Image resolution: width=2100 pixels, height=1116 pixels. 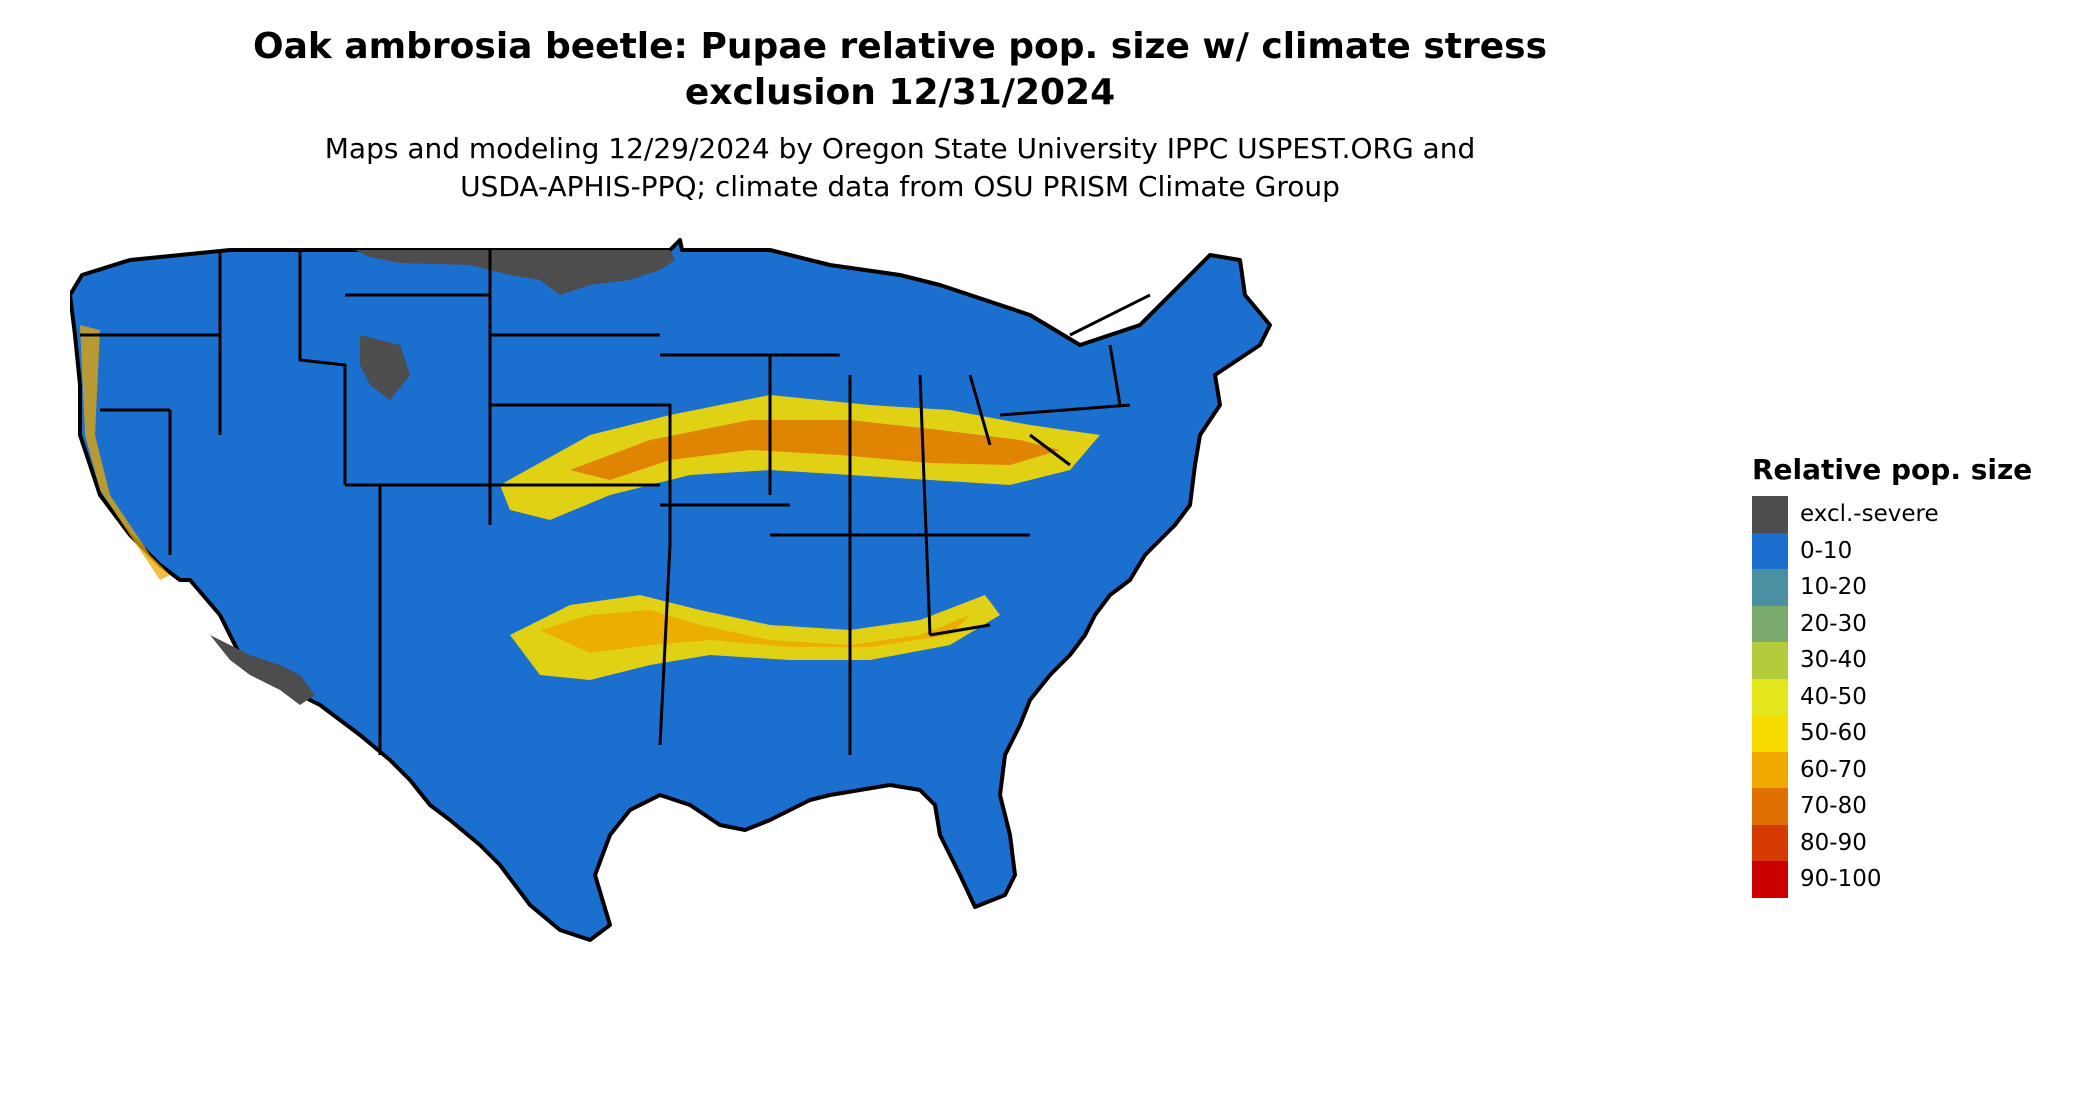 What do you see at coordinates (1833, 696) in the screenshot?
I see `legend-label: 40-50` at bounding box center [1833, 696].